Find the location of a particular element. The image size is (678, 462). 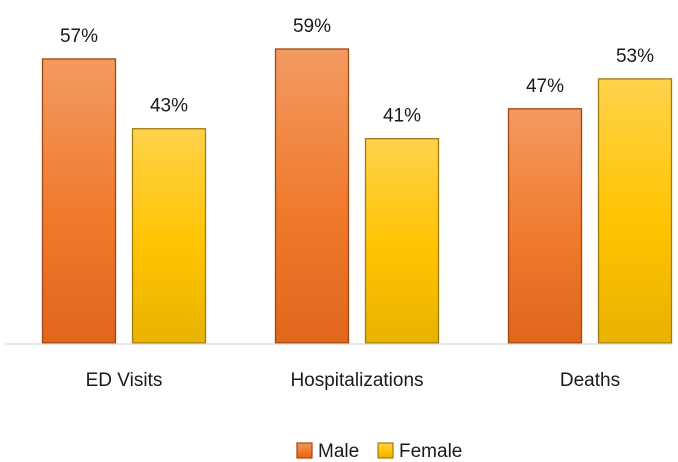

legend: Male Female is located at coordinates (379, 451).